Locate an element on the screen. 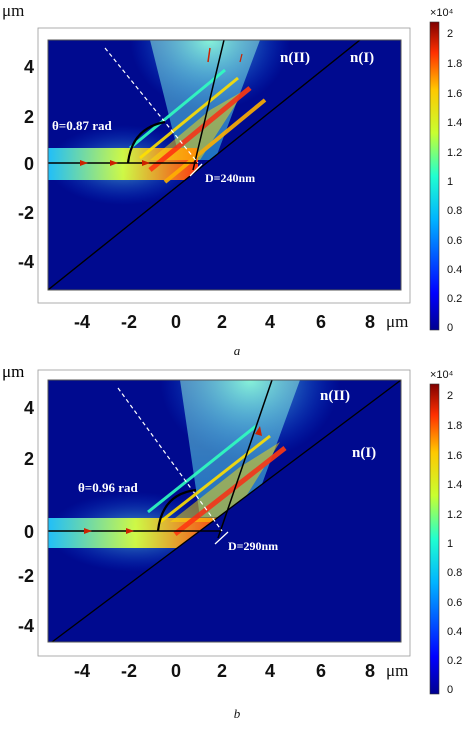 This screenshot has height=729, width=474. angle-arc-a is located at coordinates (146, 142).